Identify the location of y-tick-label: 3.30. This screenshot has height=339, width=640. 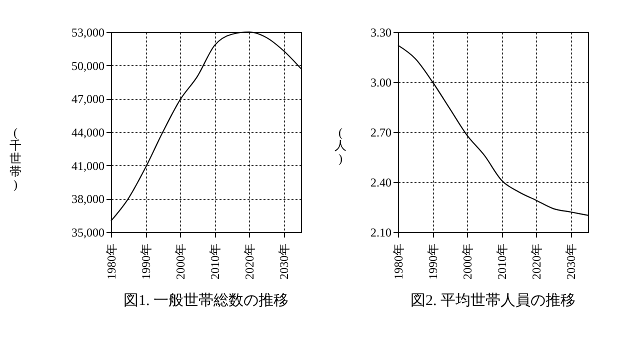
(381, 33).